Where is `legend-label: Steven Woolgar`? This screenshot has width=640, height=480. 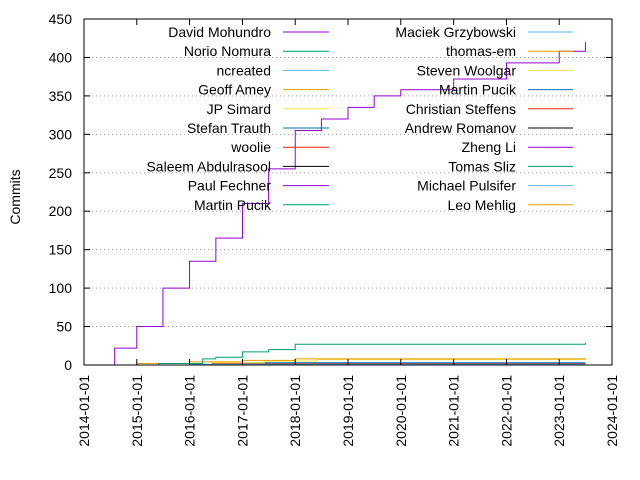
legend-label: Steven Woolgar is located at coordinates (467, 70).